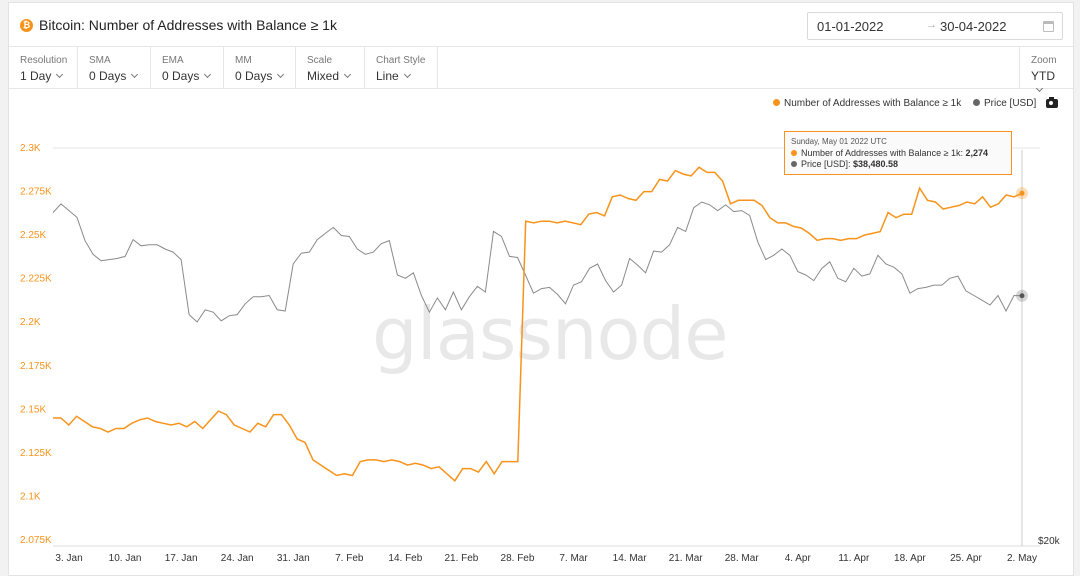 The height and width of the screenshot is (576, 1080). I want to click on tooltip-value-addresses: 2,274, so click(977, 153).